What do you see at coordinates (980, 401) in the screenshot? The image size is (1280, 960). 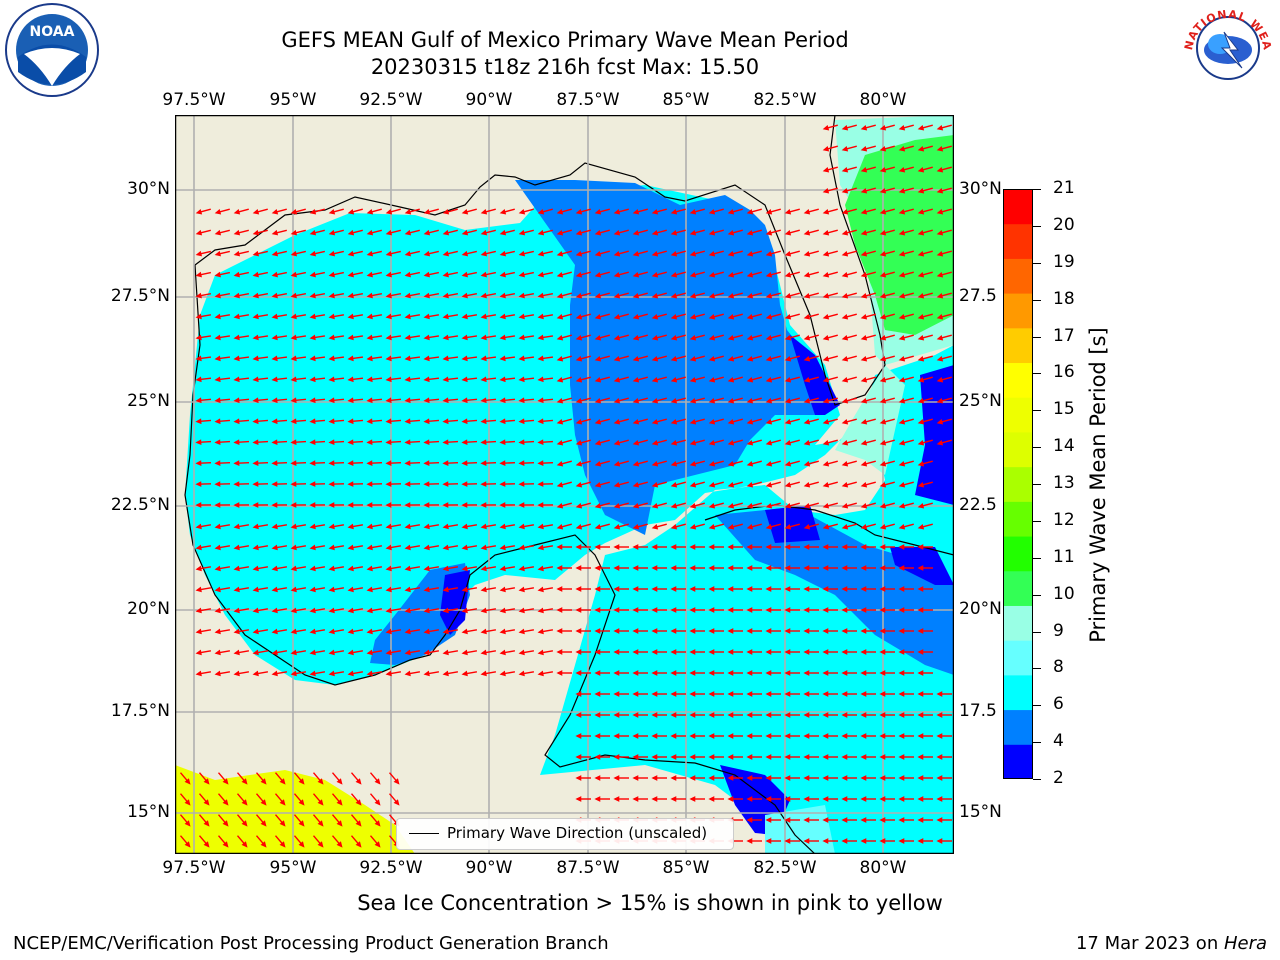 I see `lat-tick-right: 25°N` at bounding box center [980, 401].